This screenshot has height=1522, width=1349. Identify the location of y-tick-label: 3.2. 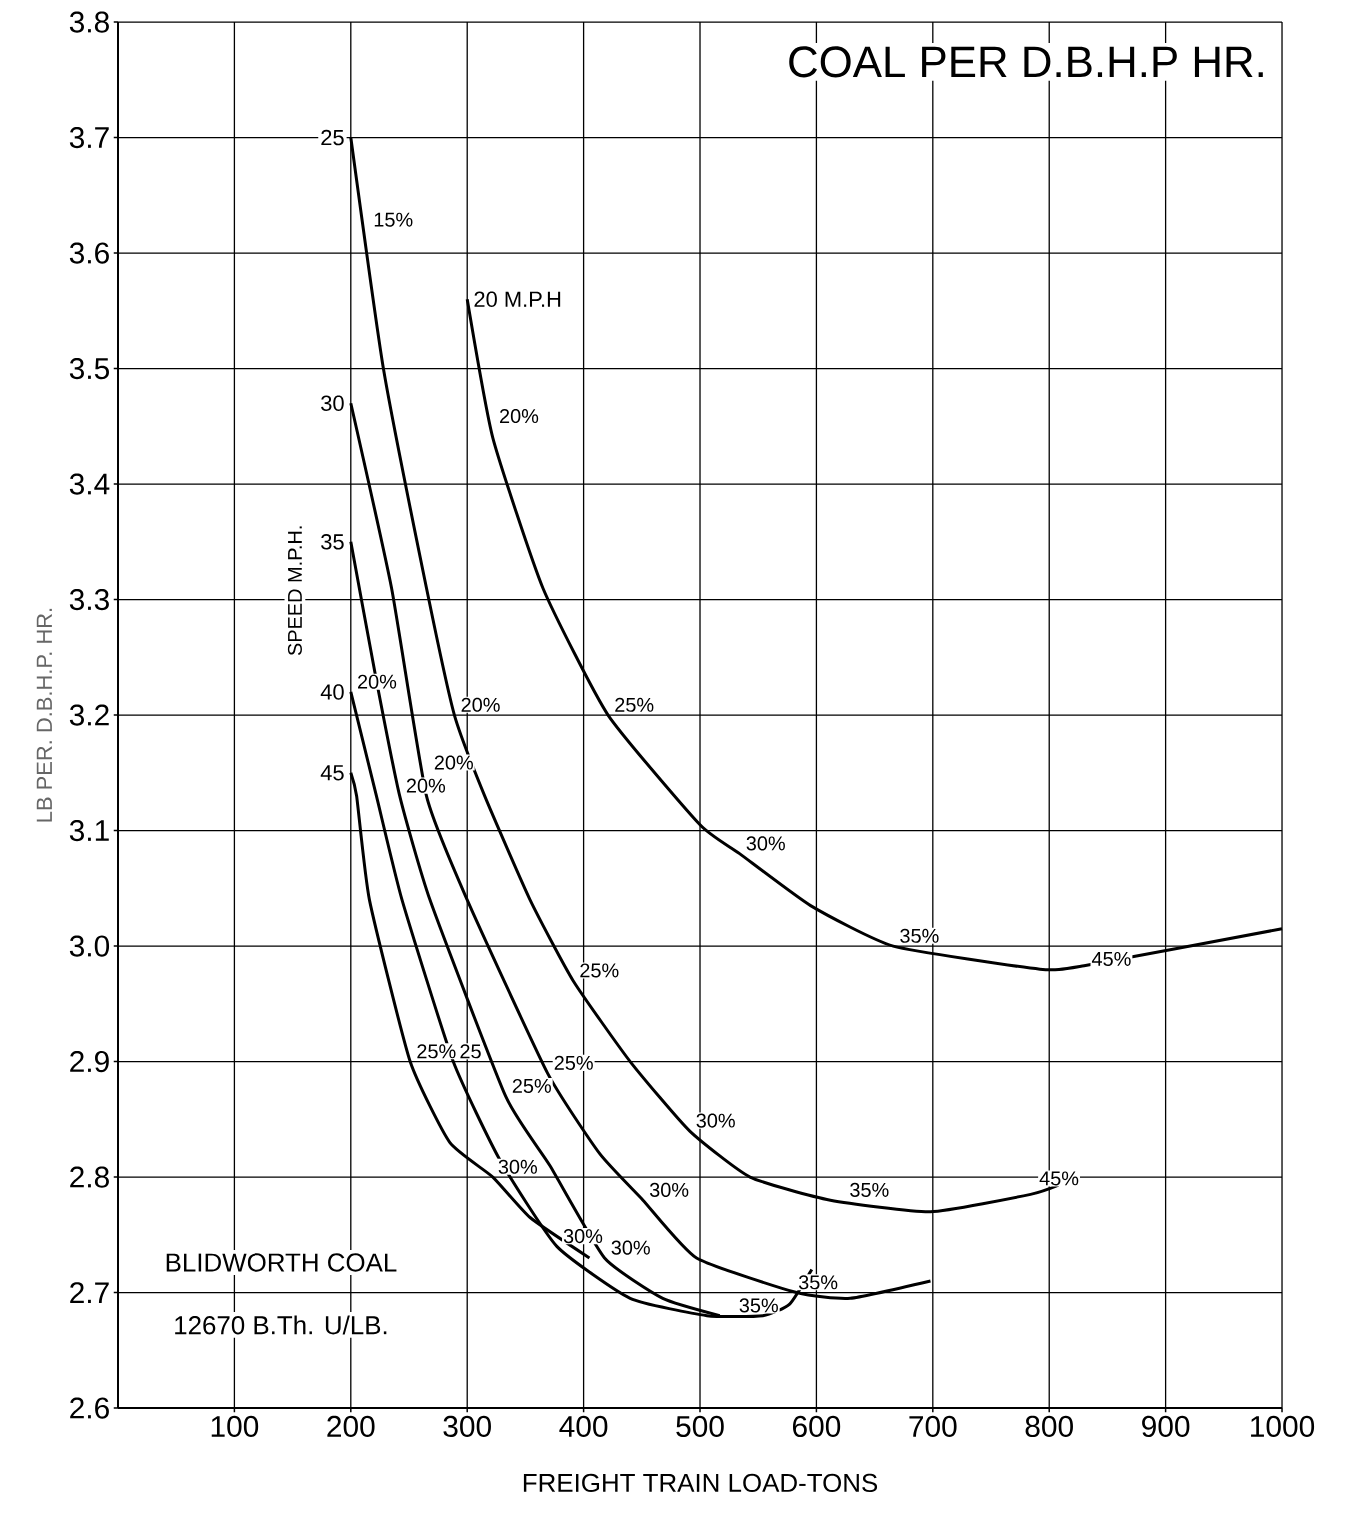
(89, 715).